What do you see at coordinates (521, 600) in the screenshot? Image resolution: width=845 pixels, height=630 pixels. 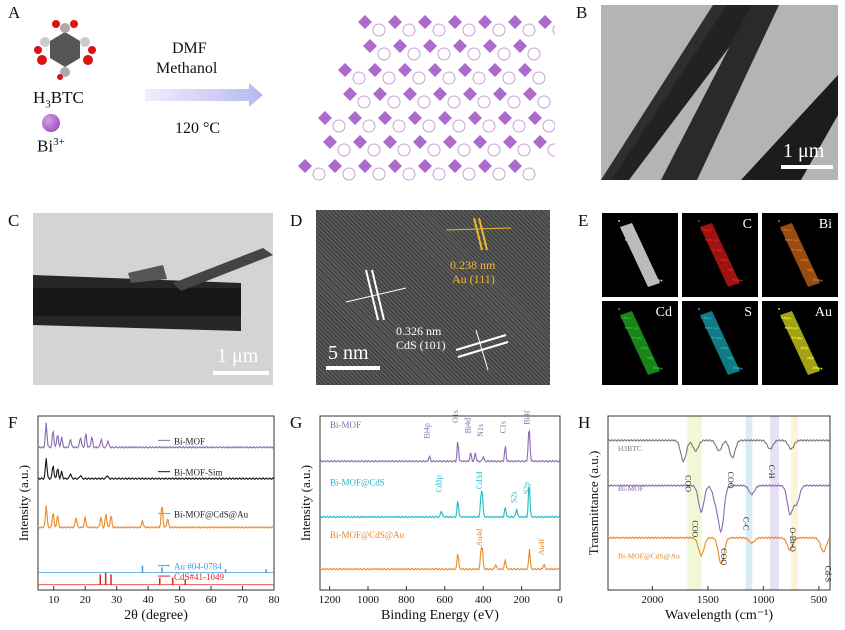 I see `x-tick-label: 200` at bounding box center [521, 600].